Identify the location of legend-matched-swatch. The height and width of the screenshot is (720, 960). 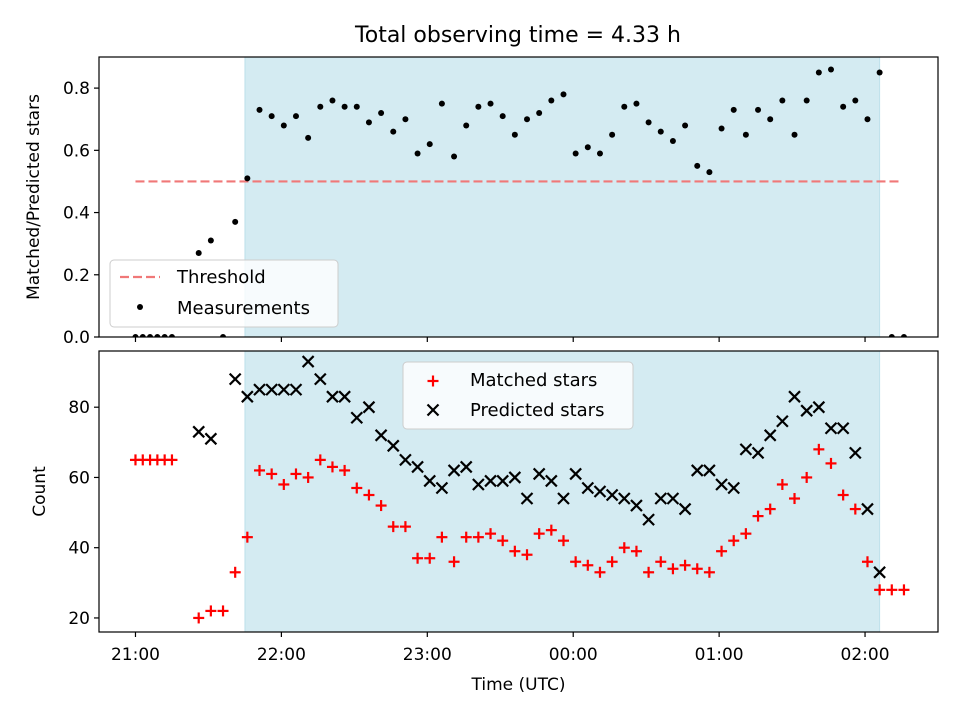
(433, 381).